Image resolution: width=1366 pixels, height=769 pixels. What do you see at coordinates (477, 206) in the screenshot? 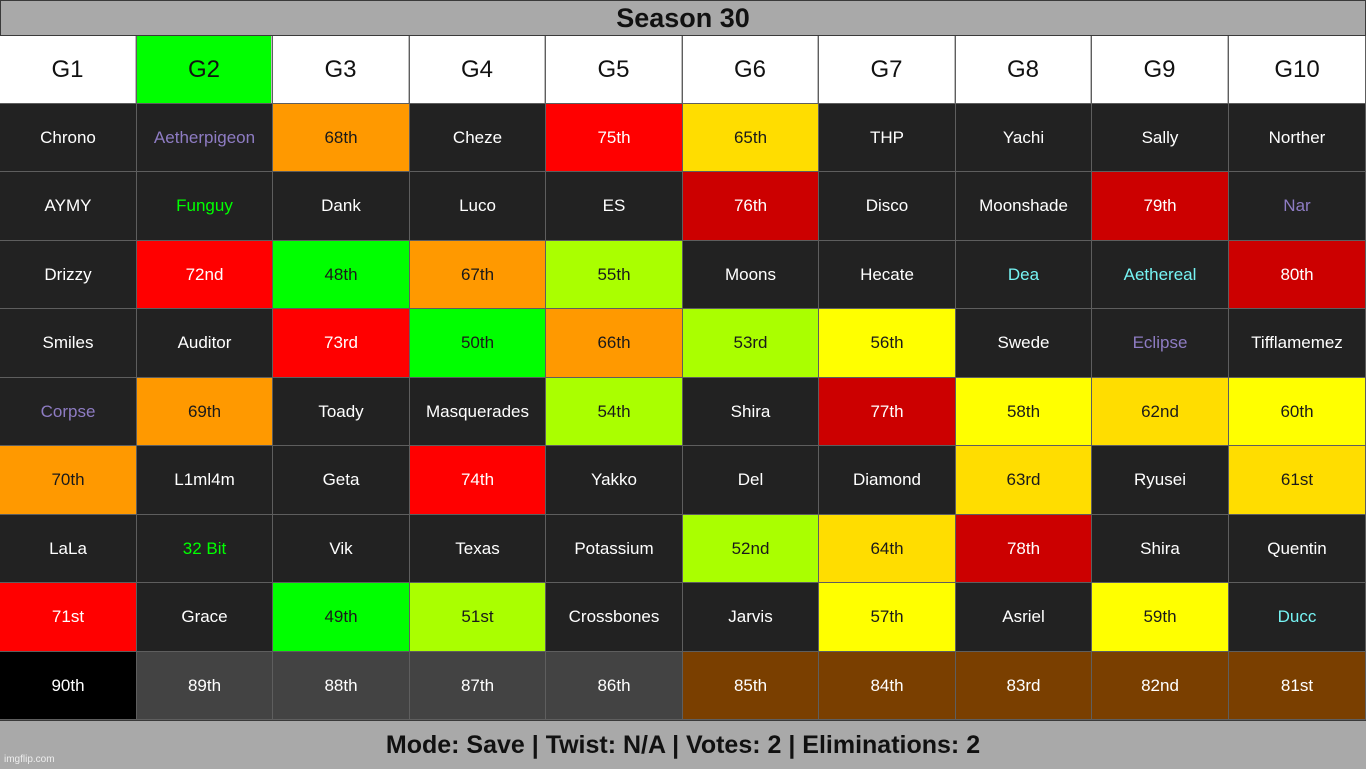
I see `contestant-cell: Luco` at bounding box center [477, 206].